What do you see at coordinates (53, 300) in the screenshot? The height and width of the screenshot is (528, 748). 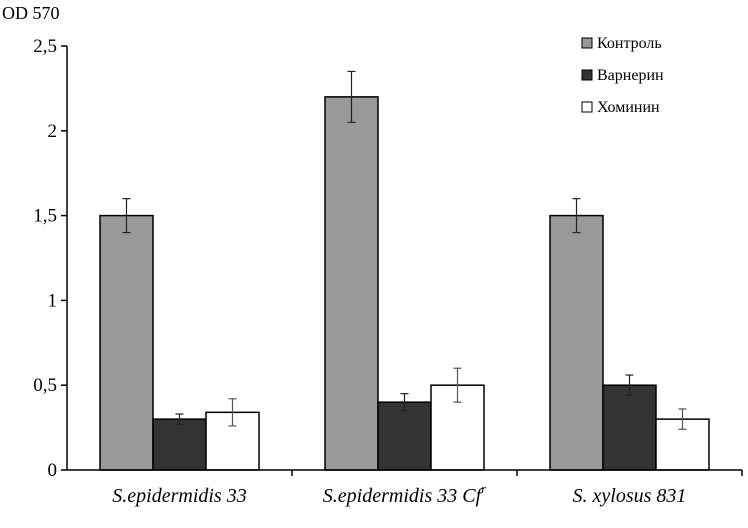 I see `y-tick-label: 1` at bounding box center [53, 300].